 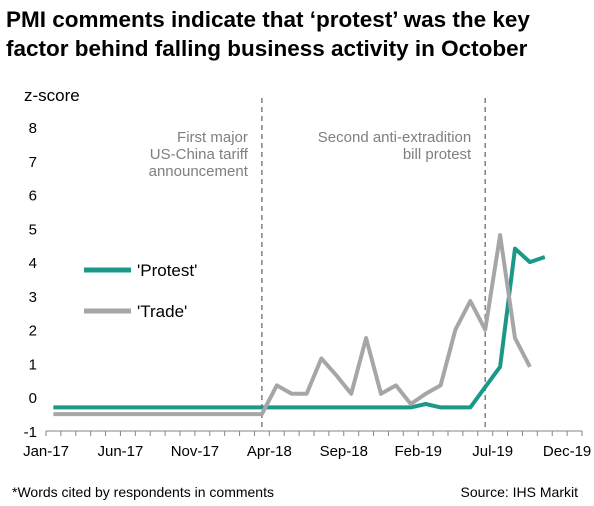 I want to click on x-tick-label: Nov-17, so click(x=195, y=451).